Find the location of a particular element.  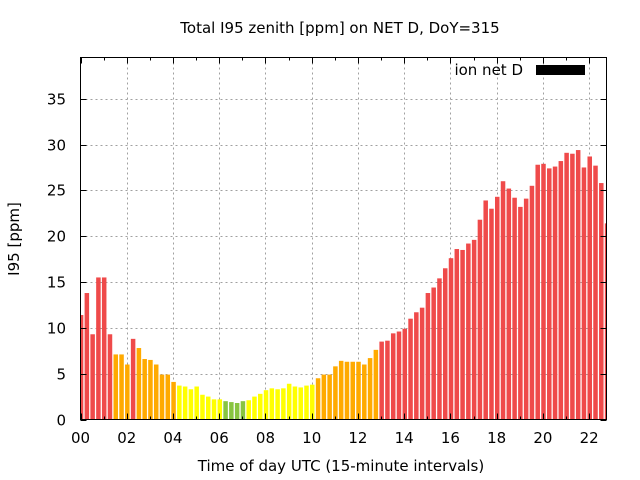

y-tick-label: 5 is located at coordinates (61, 375).